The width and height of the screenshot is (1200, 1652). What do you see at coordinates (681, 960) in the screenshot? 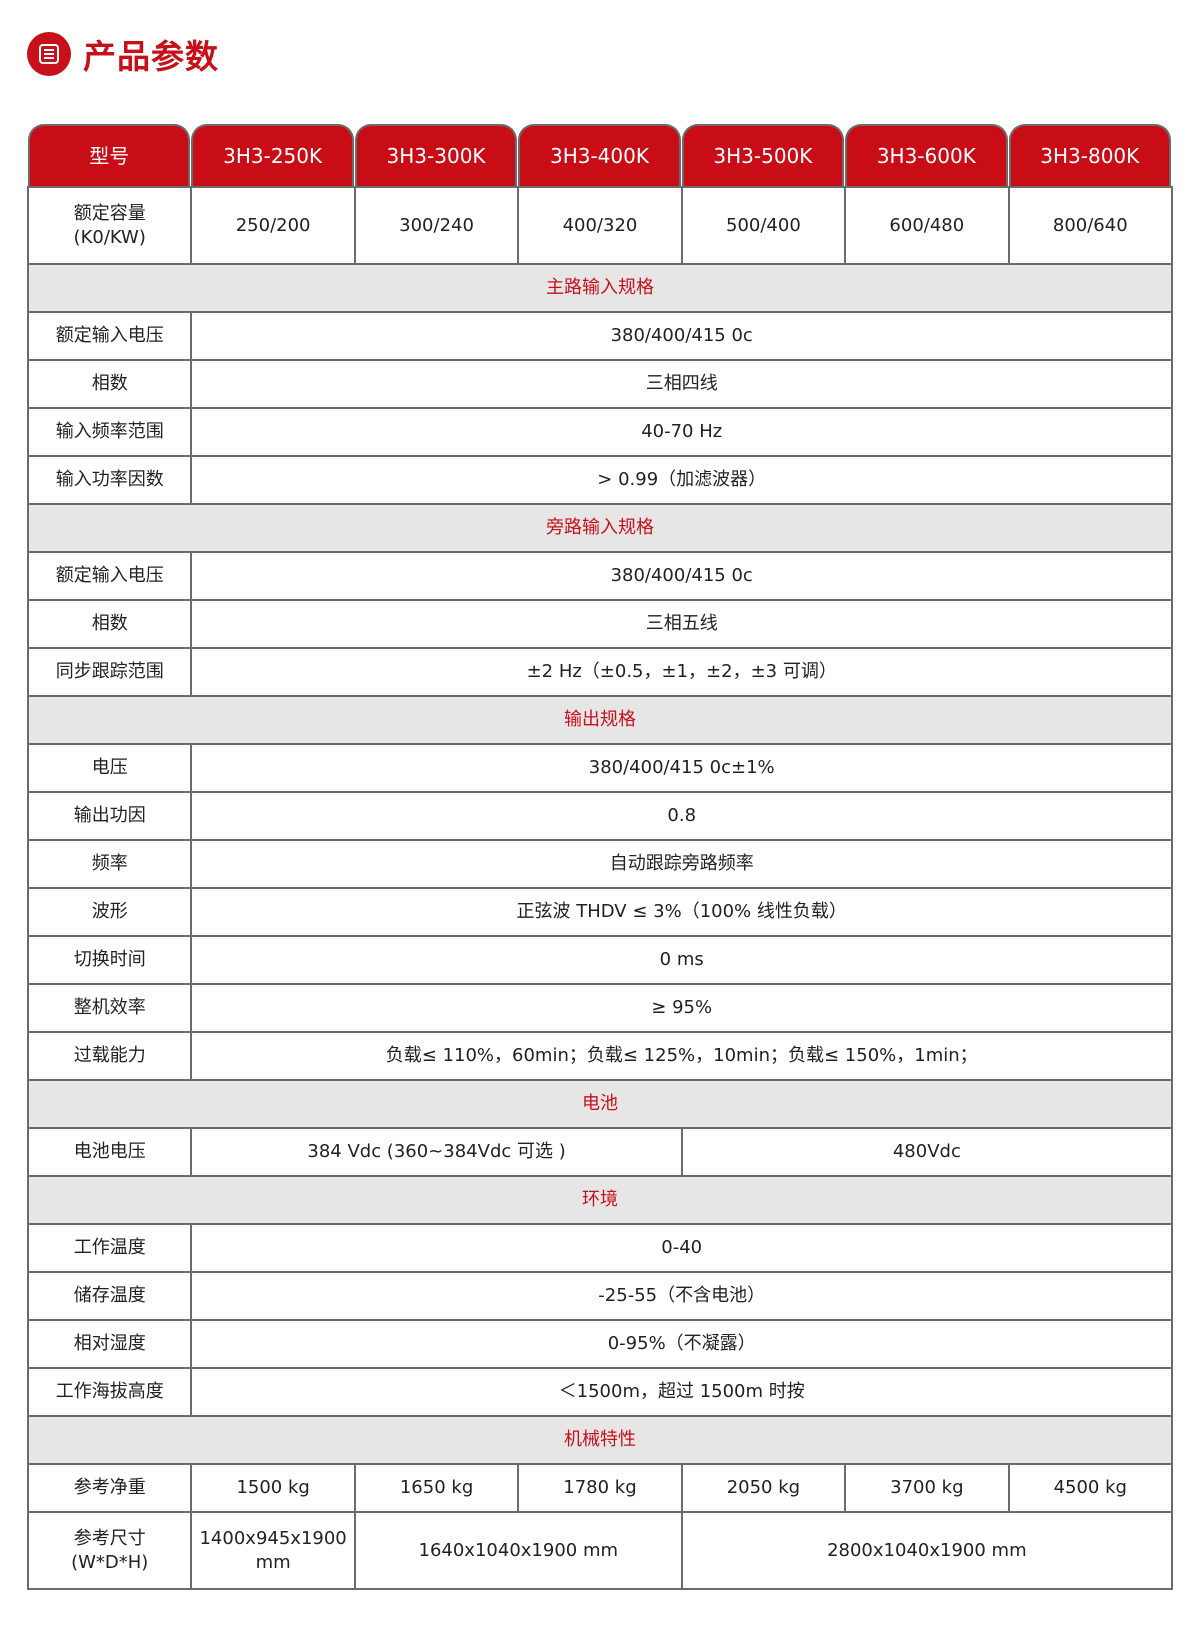
I see `value-cell: 0 ms` at bounding box center [681, 960].